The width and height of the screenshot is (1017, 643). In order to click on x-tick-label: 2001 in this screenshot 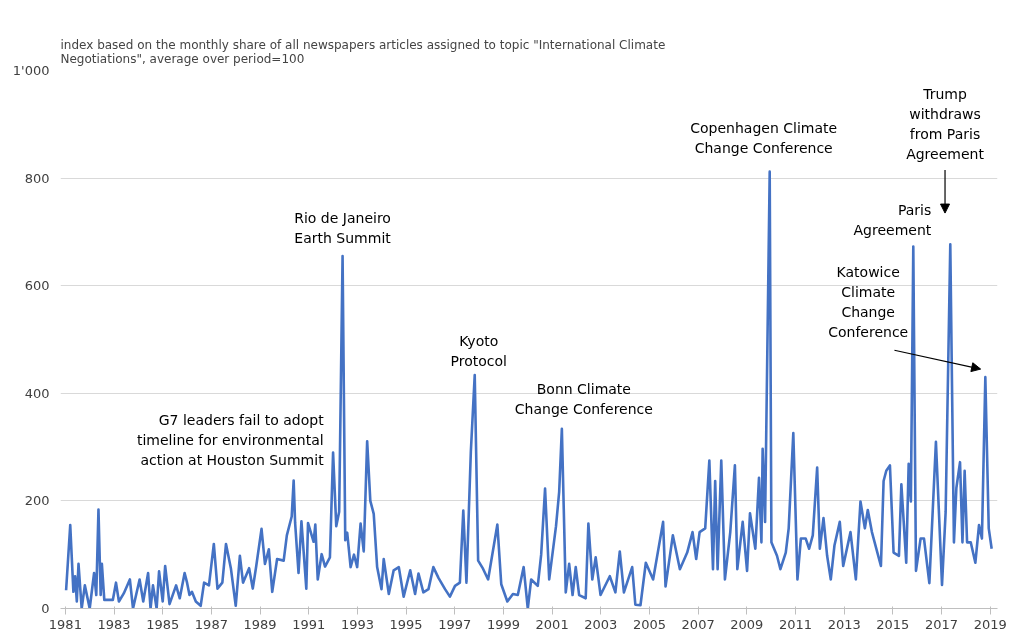, I will do `click(552, 624)`.